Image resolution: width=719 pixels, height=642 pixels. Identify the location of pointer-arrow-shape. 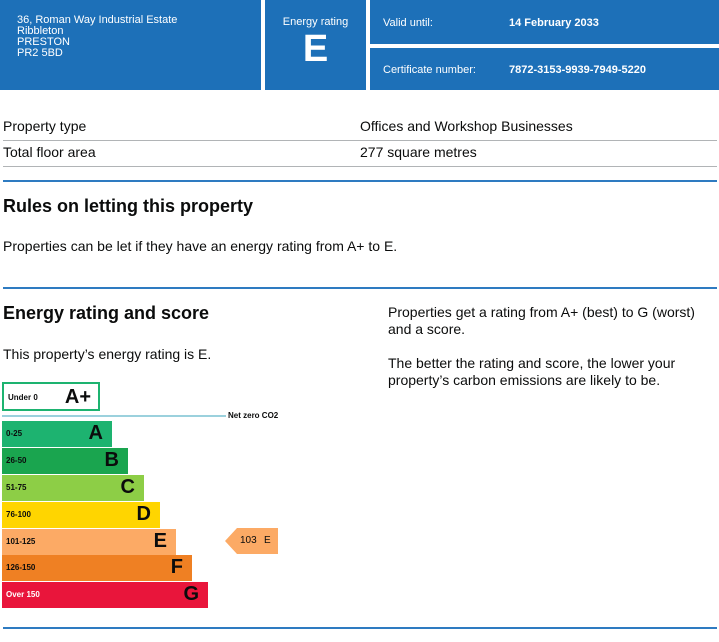
(251, 541).